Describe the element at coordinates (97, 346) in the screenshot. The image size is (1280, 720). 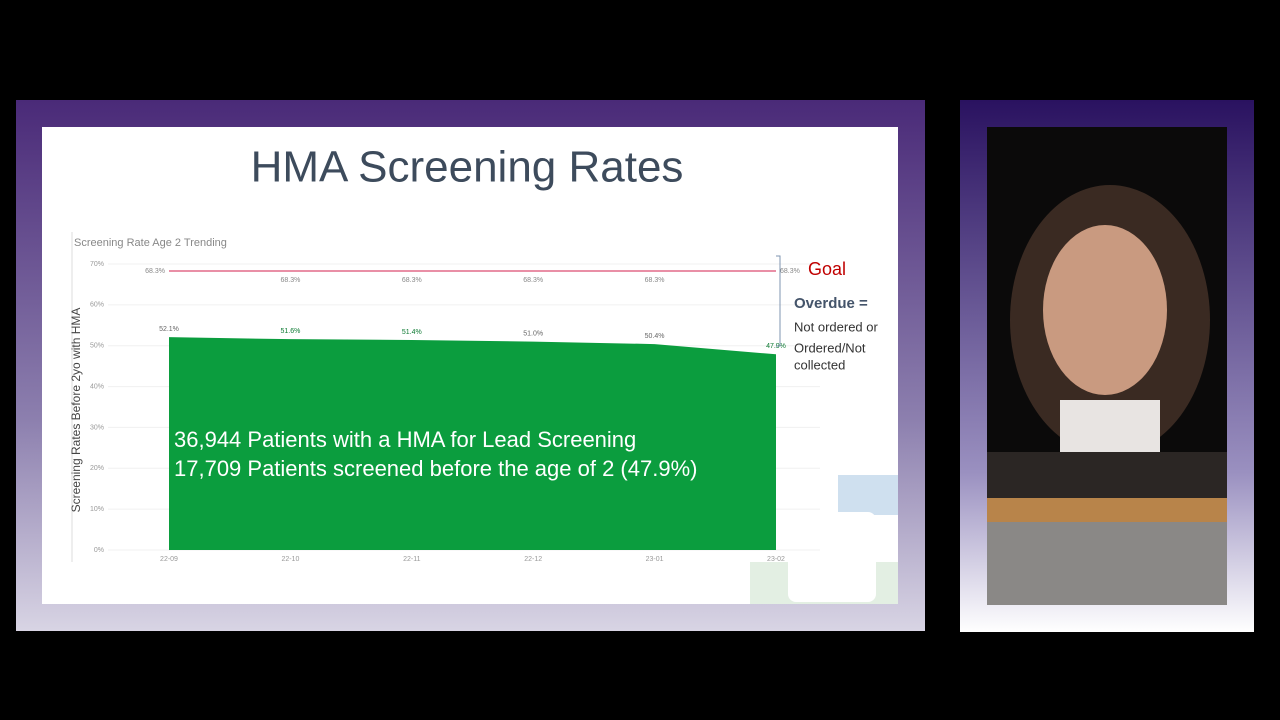
I see `y-tick-label: 50%` at that location.